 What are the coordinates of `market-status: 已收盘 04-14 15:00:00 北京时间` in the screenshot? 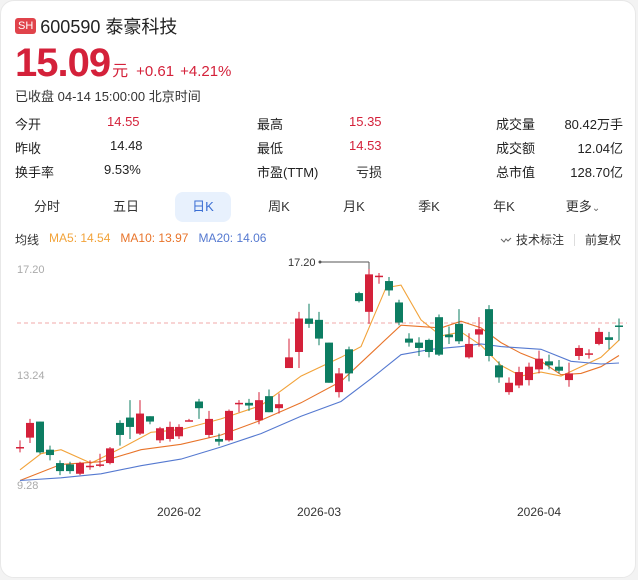 It's located at (108, 96).